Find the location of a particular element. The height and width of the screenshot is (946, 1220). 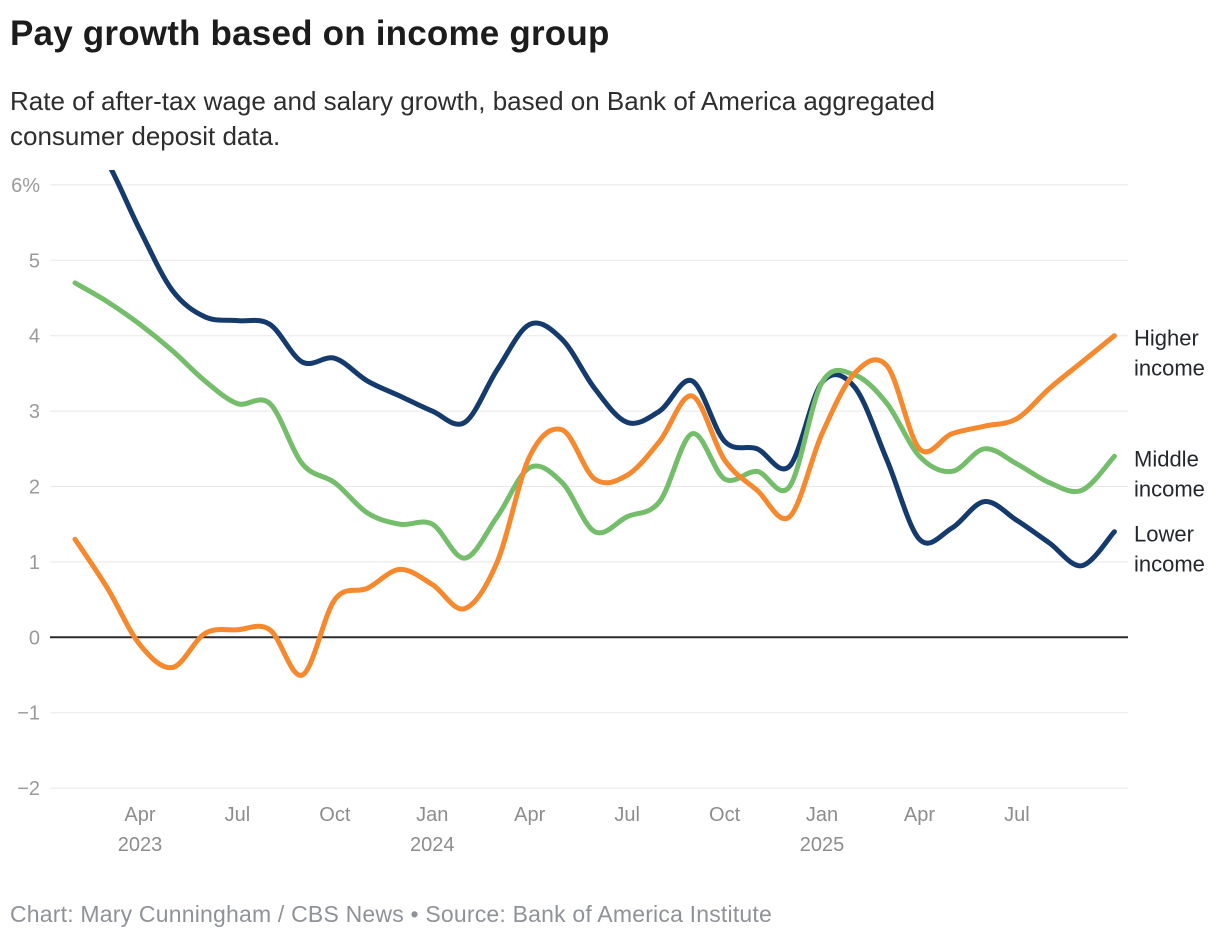

series-label-lower-income-line2: income is located at coordinates (1169, 564).